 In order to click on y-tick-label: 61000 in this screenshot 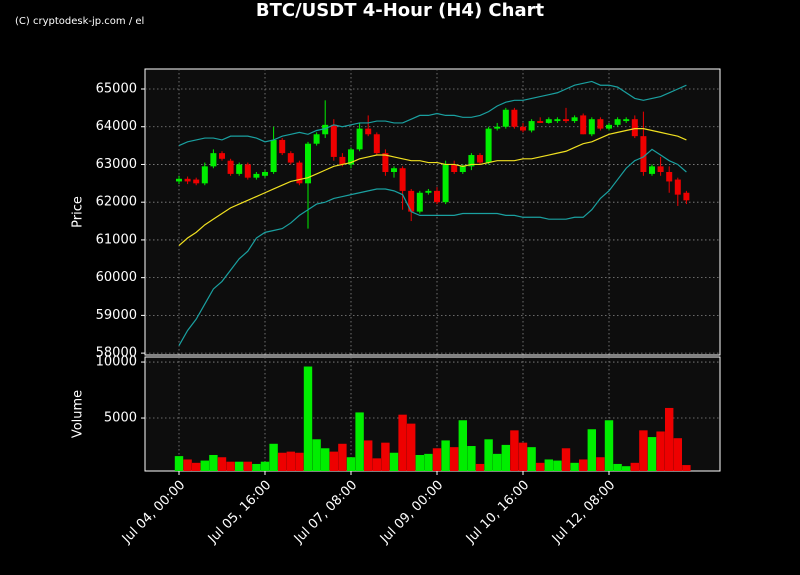, I will do `click(116, 239)`.